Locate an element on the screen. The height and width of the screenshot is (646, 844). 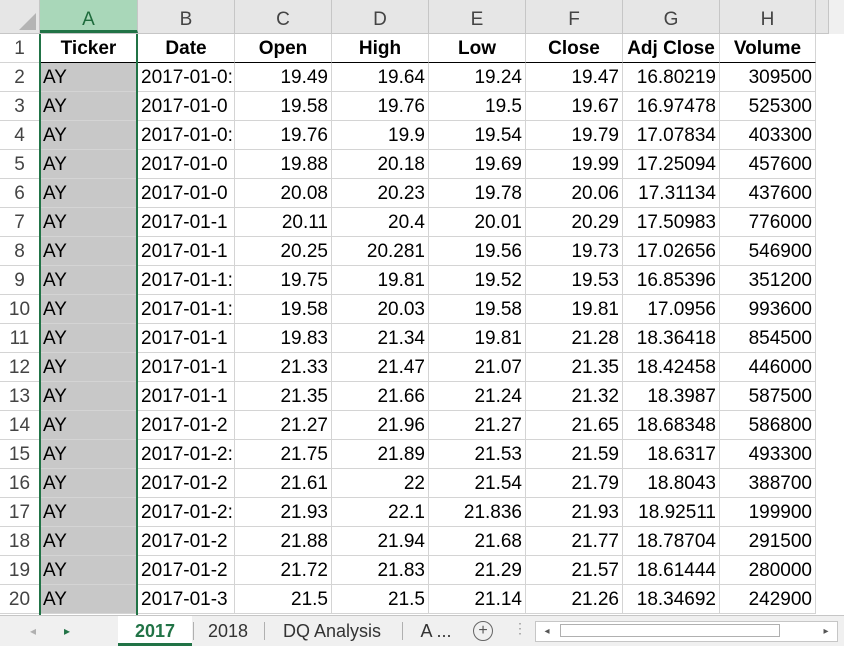
column-header-d: D is located at coordinates (380, 16).